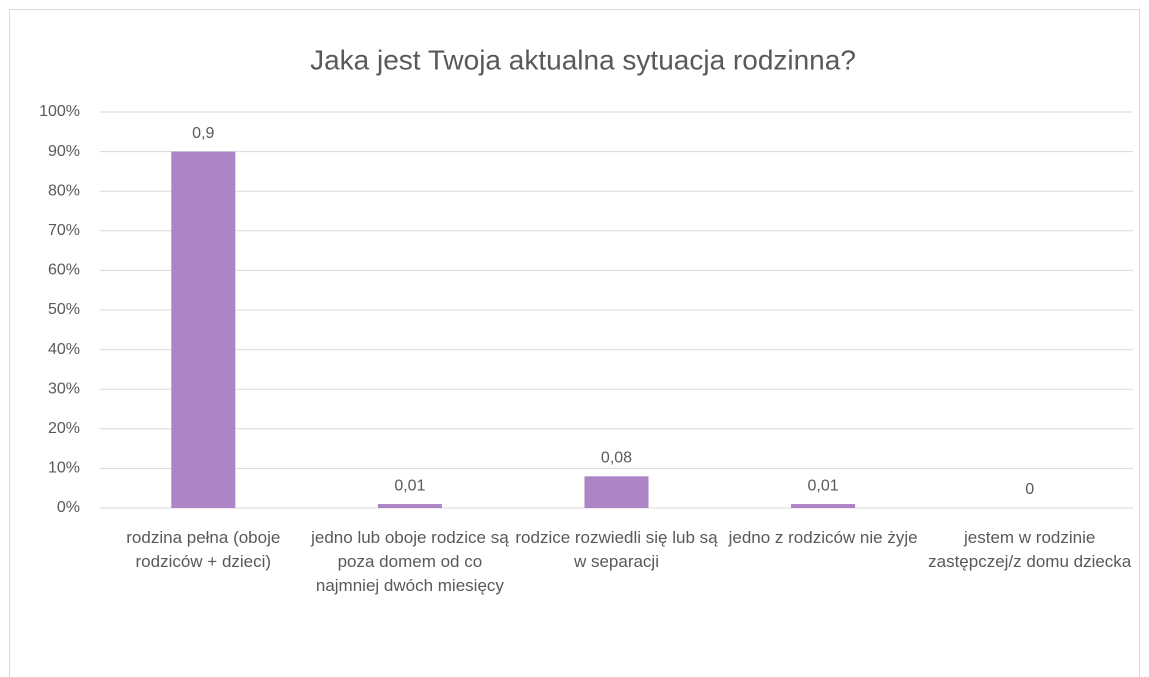 This screenshot has height=677, width=1149. What do you see at coordinates (64, 190) in the screenshot?
I see `y-tick-label: 80%` at bounding box center [64, 190].